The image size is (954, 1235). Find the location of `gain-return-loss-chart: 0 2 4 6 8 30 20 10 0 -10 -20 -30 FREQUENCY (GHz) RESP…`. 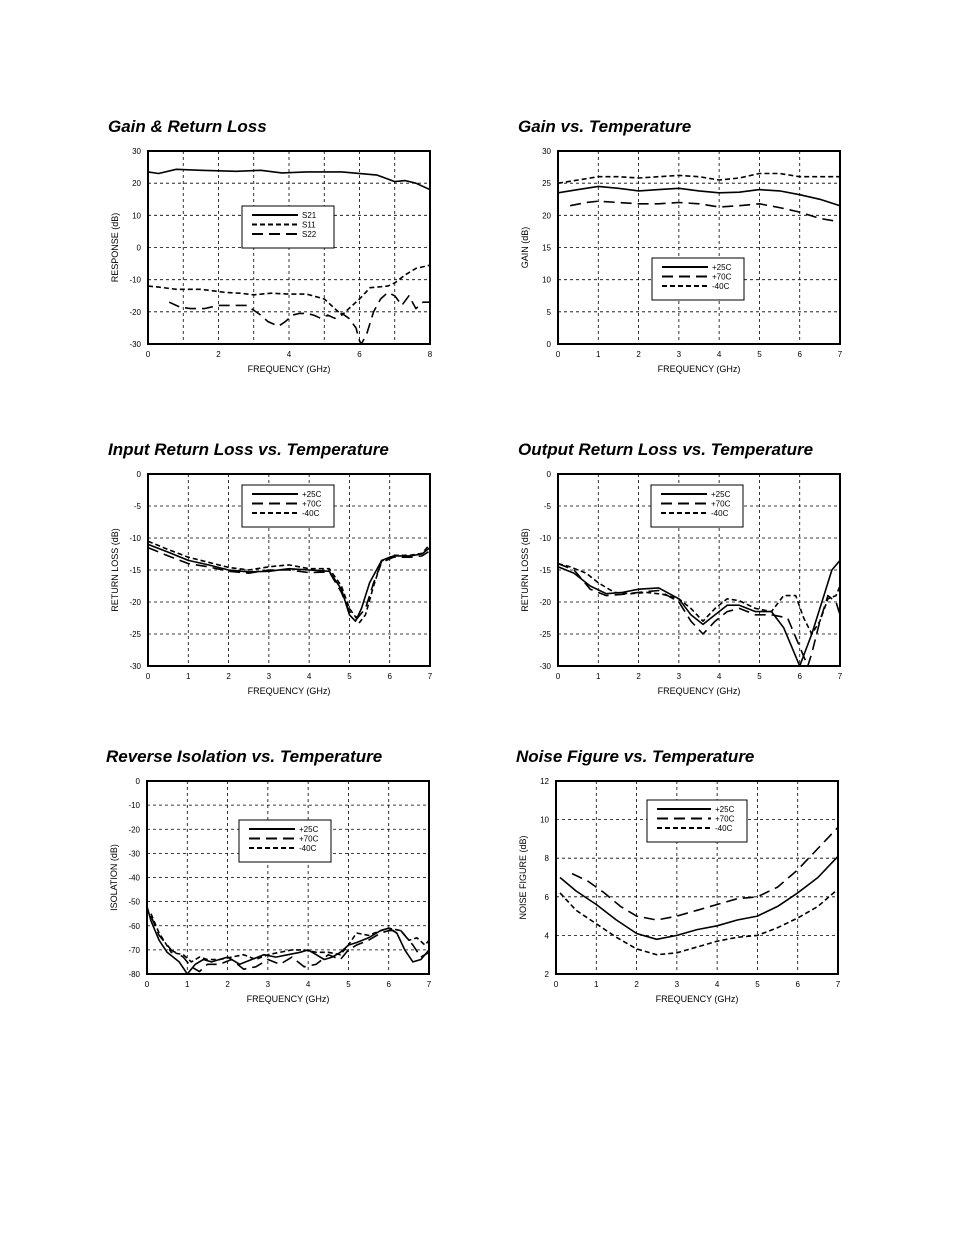

gain-return-loss-chart: 0 2 4 6 8 30 20 10 0 -10 -20 -30 FREQUENCY (GHz) RESP… is located at coordinates (271, 260).